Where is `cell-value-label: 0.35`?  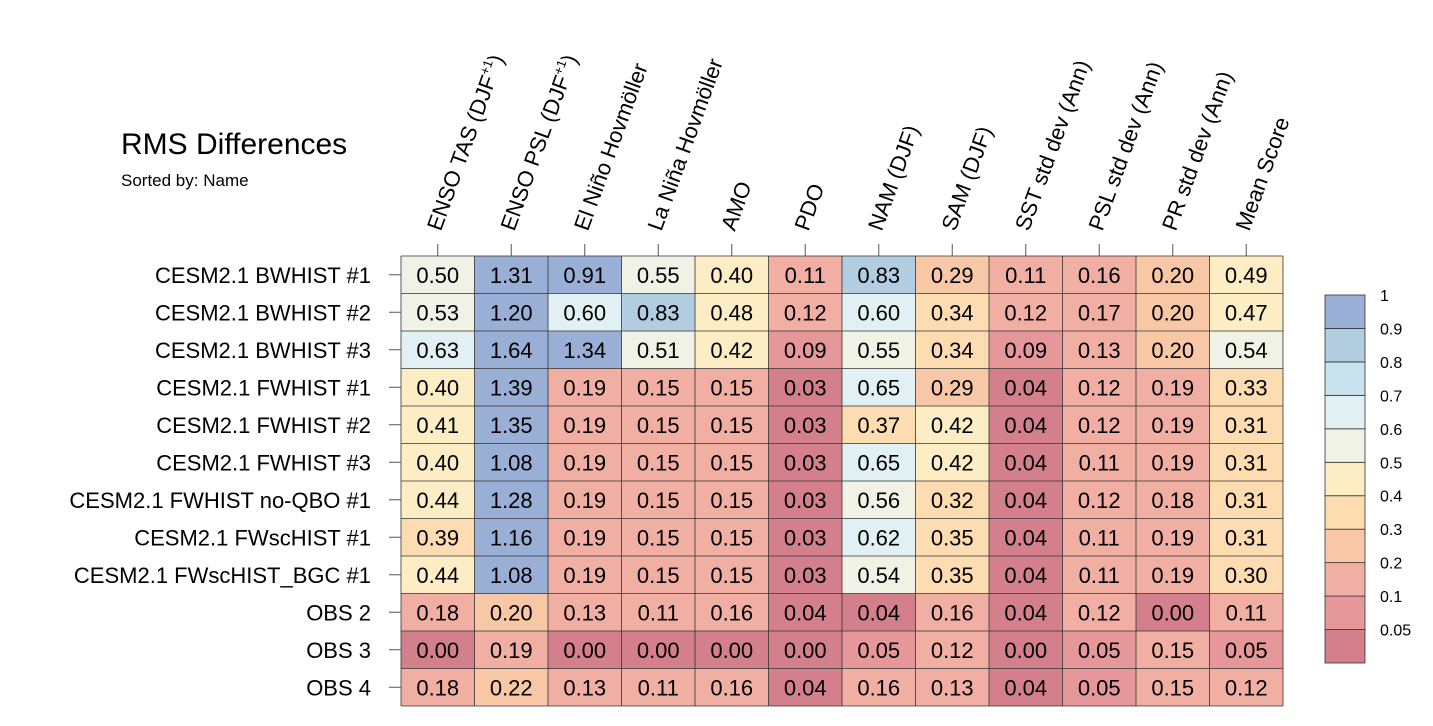
cell-value-label: 0.35 is located at coordinates (952, 575).